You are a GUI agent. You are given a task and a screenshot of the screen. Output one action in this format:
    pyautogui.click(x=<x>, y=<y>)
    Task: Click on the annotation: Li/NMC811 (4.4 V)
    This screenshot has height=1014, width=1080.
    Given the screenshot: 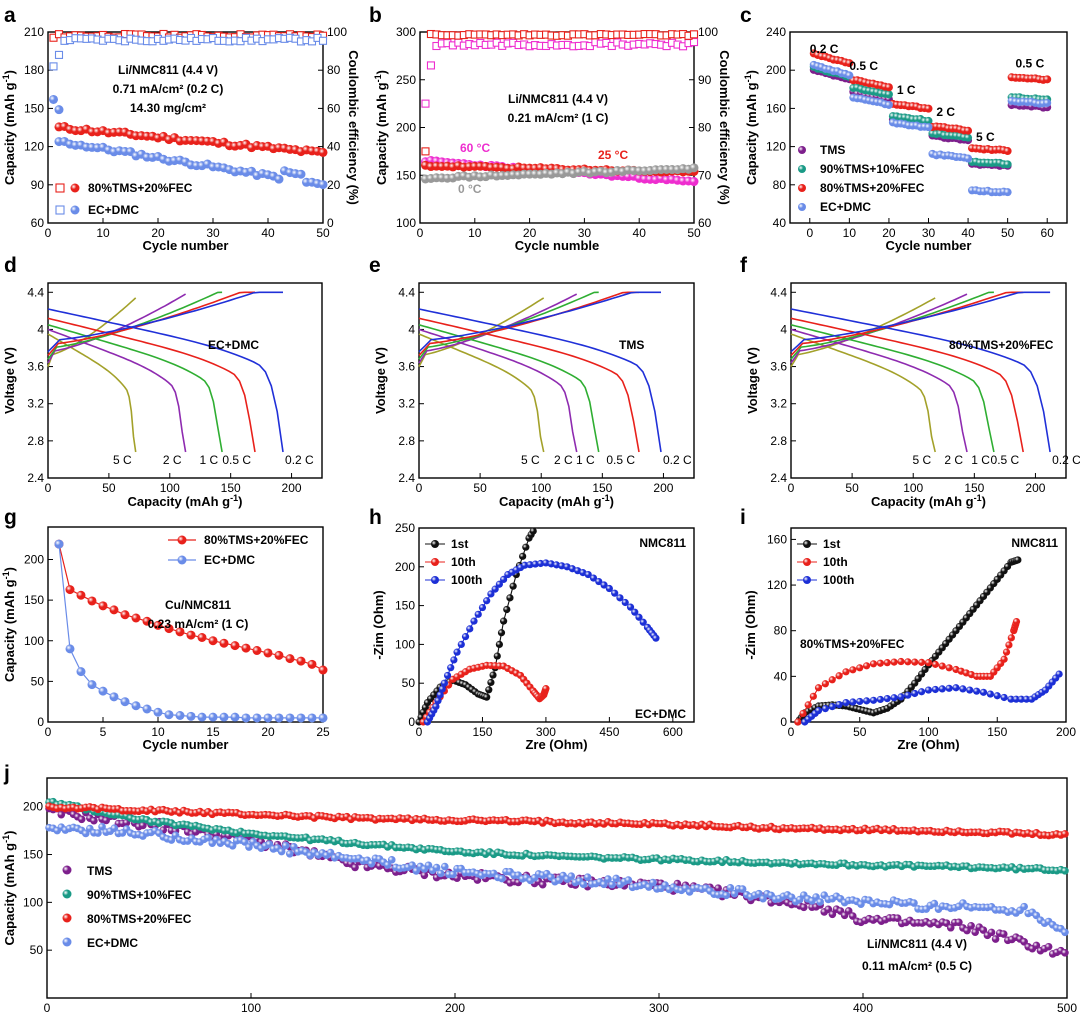 What is the action you would take?
    pyautogui.click(x=558, y=99)
    